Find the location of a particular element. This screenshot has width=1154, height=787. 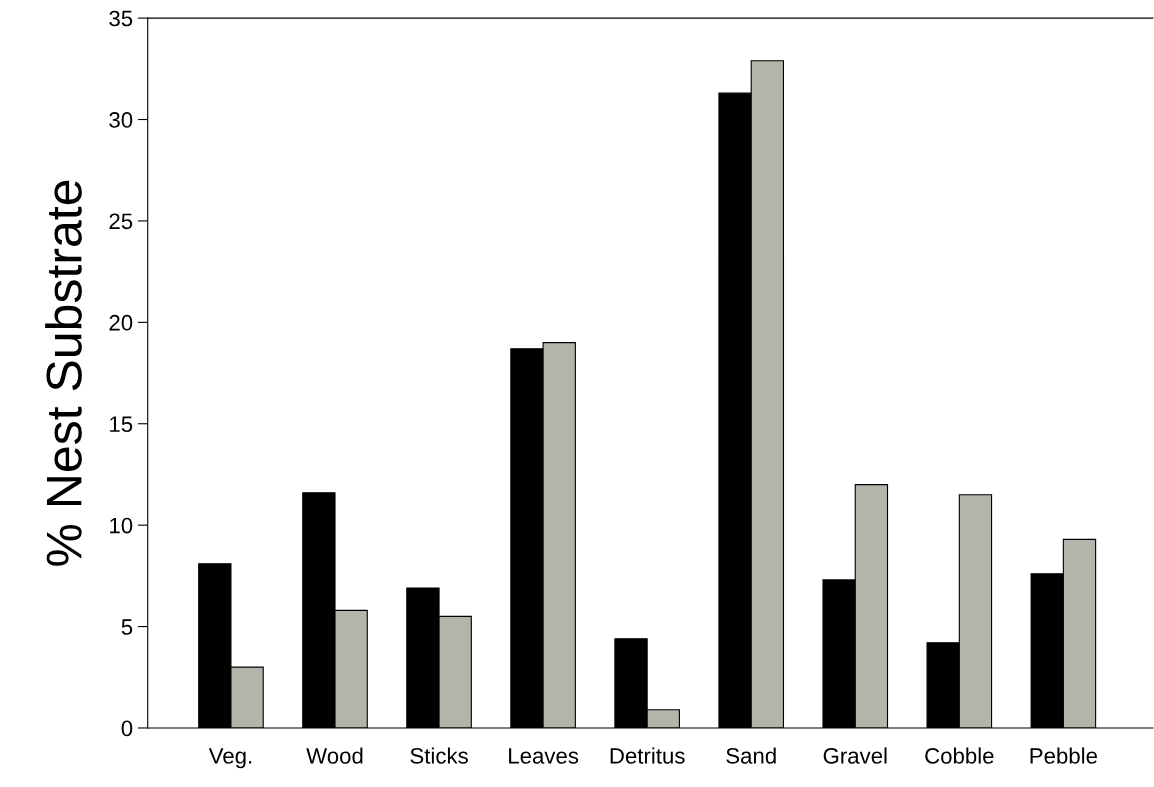

y-axis-title: % Nest Substrate is located at coordinates (63, 373).